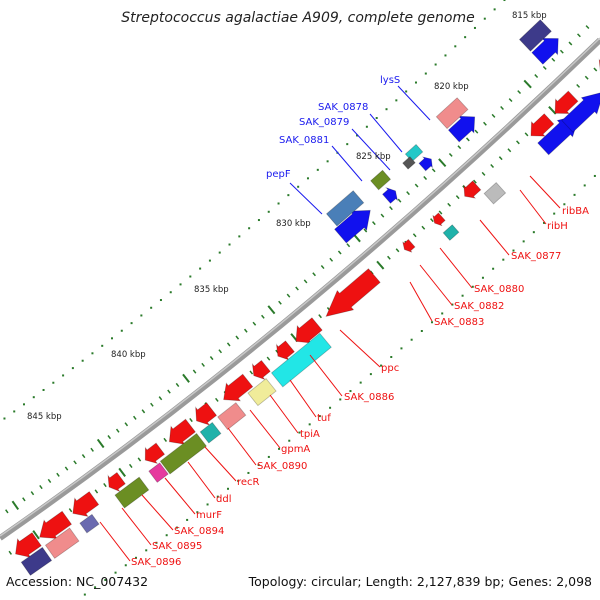 The width and height of the screenshot is (600, 600). I want to click on gene-label-ribH: ribH, so click(557, 226).